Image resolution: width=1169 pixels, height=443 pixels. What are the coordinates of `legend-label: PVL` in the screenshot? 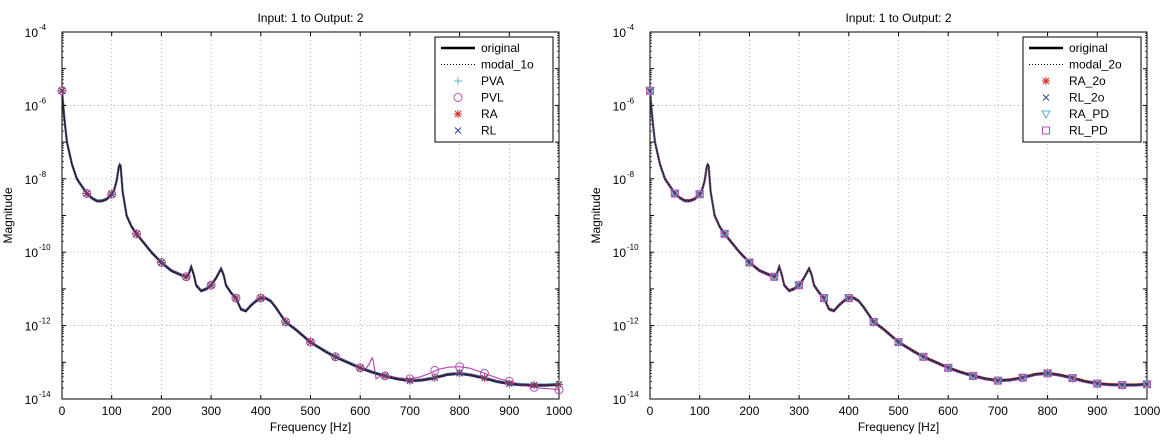 It's located at (492, 98).